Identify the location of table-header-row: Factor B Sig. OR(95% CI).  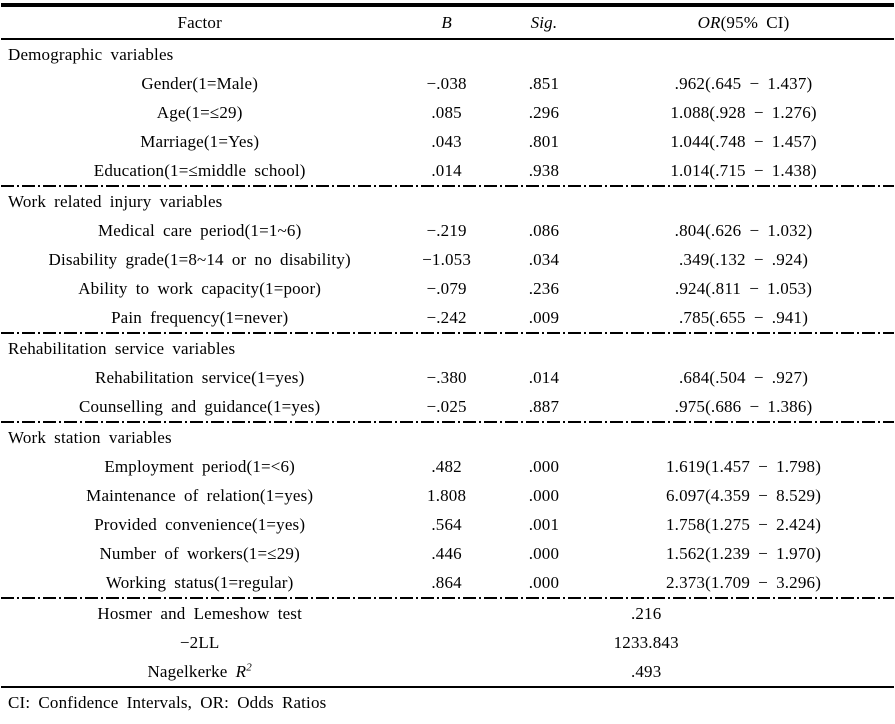
(447, 22).